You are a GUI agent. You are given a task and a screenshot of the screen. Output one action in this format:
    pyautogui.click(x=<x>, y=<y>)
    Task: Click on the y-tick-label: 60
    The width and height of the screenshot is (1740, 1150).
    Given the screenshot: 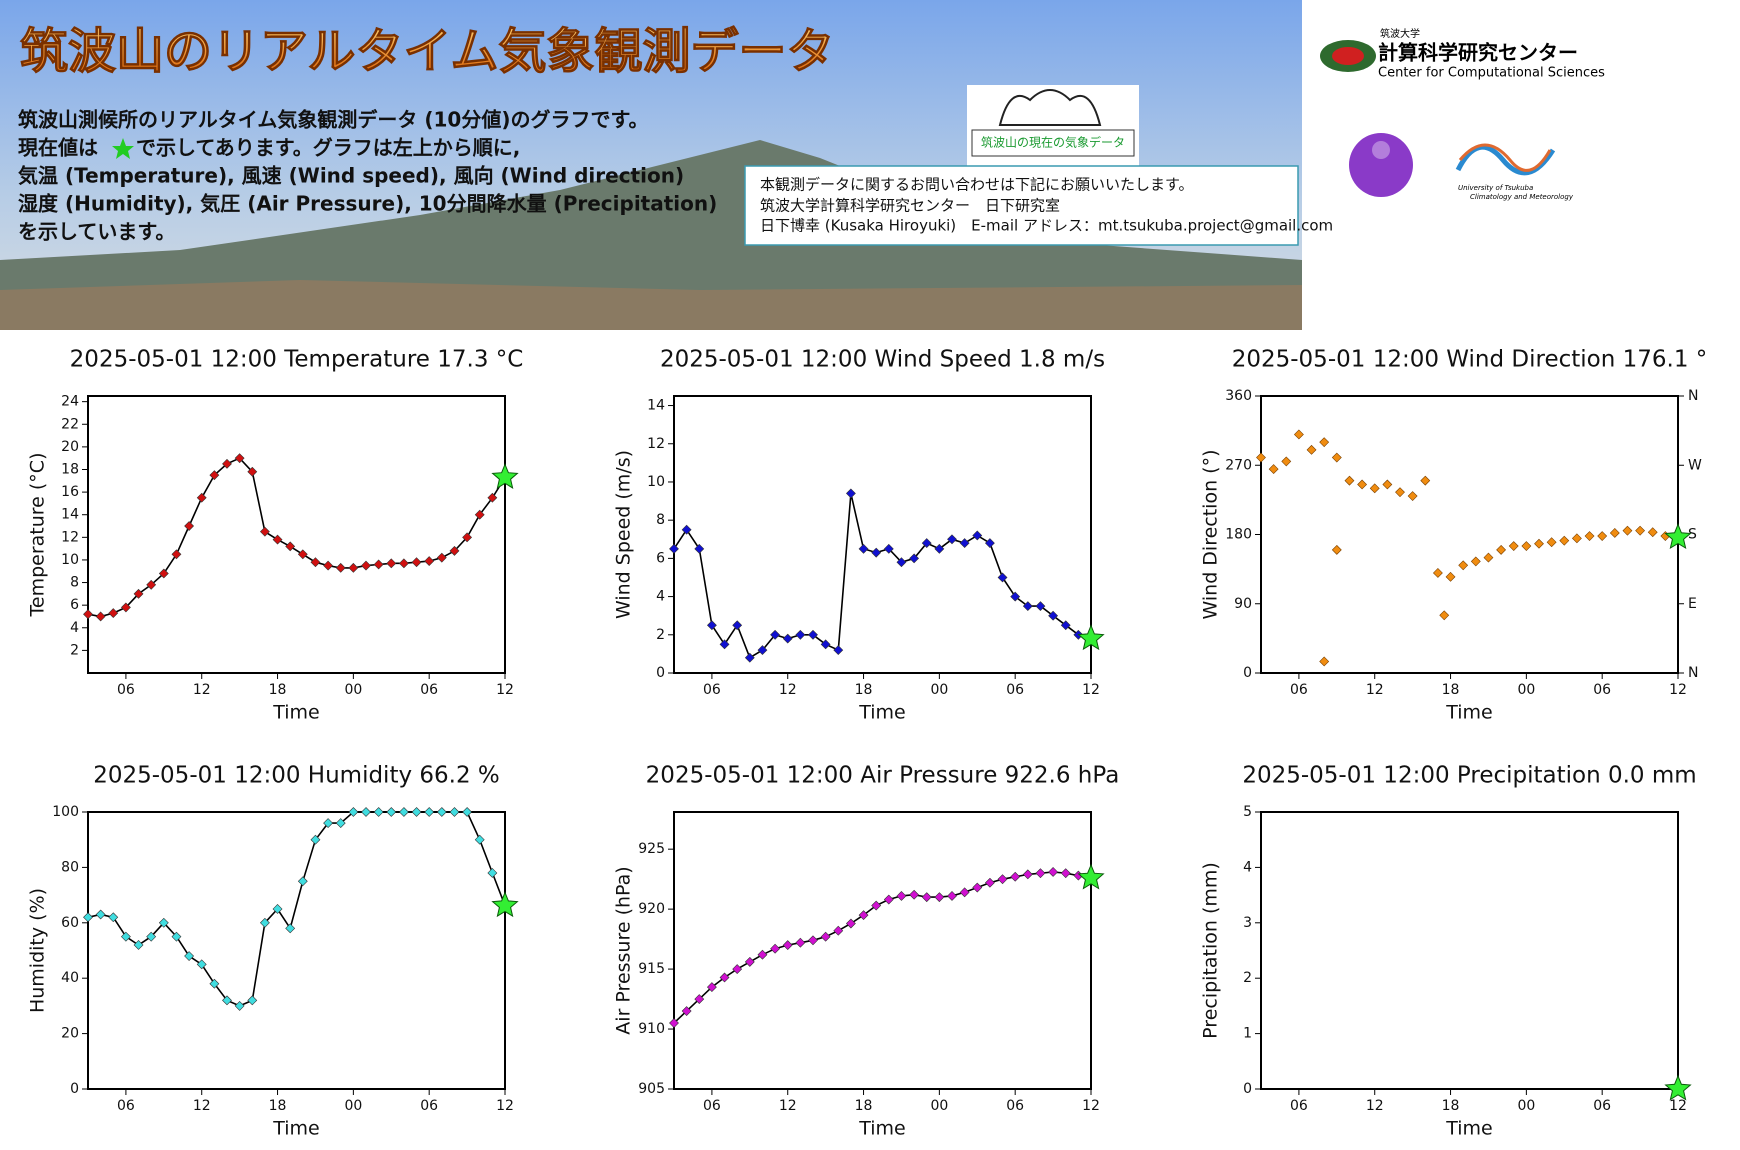 What is the action you would take?
    pyautogui.click(x=70, y=923)
    